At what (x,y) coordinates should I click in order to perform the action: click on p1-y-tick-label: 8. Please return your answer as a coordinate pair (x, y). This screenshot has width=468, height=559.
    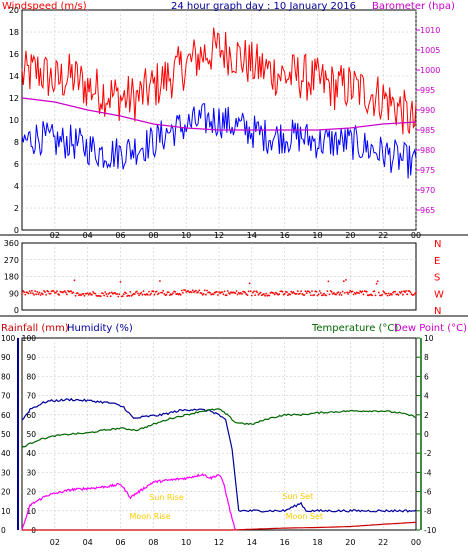
    Looking at the image, I should click on (16, 142).